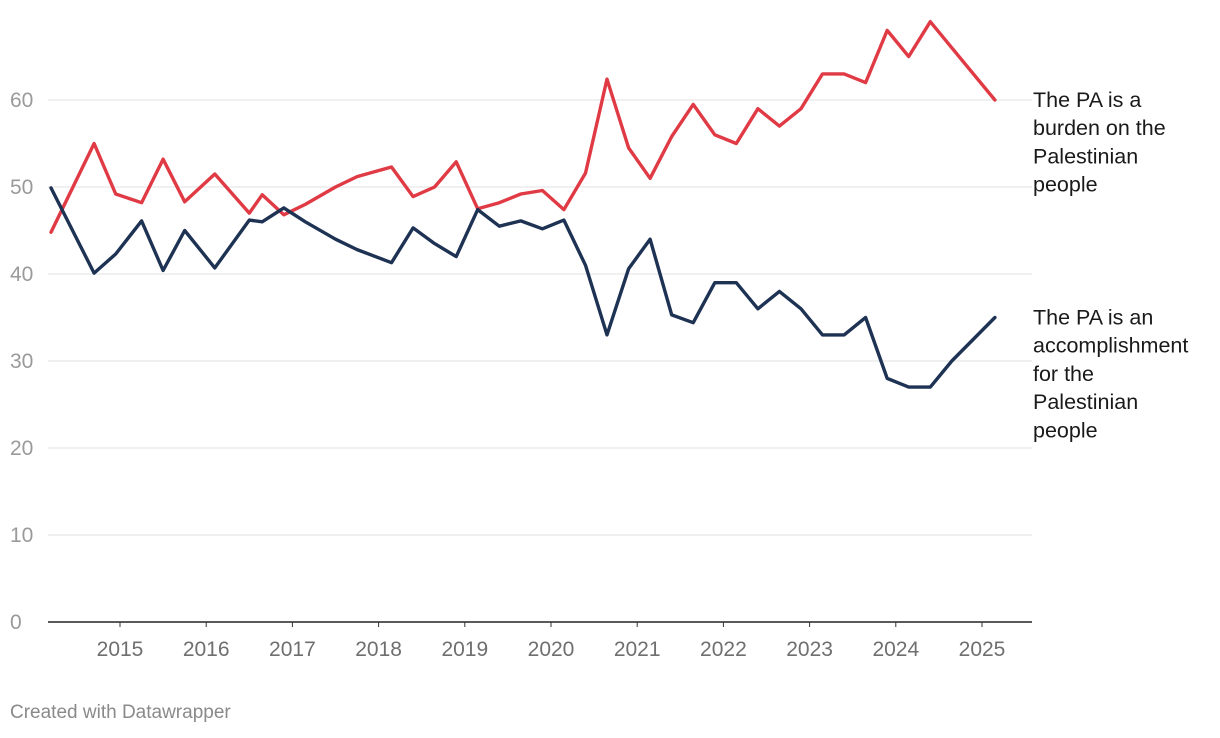 This screenshot has width=1220, height=738. What do you see at coordinates (1093, 318) in the screenshot?
I see `series-label-line: The PA is an` at bounding box center [1093, 318].